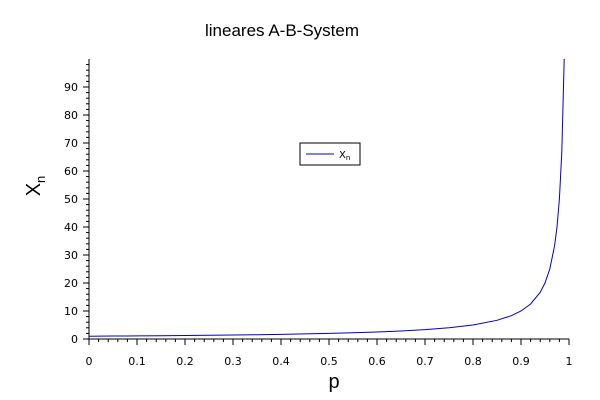 This screenshot has height=400, width=600. I want to click on legend-label: Xn, so click(344, 156).